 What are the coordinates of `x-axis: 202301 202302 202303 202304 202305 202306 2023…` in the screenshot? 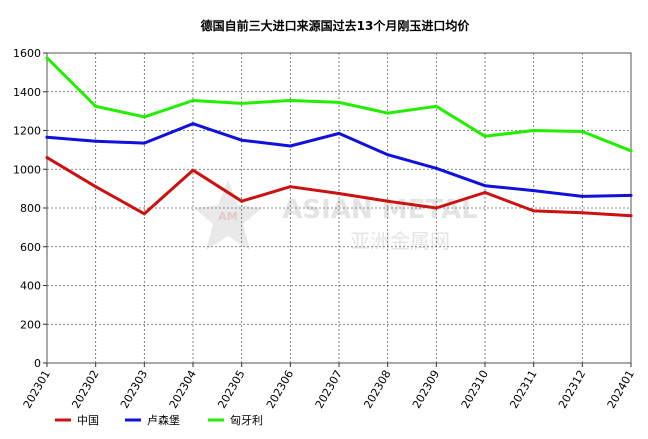 It's located at (329, 387).